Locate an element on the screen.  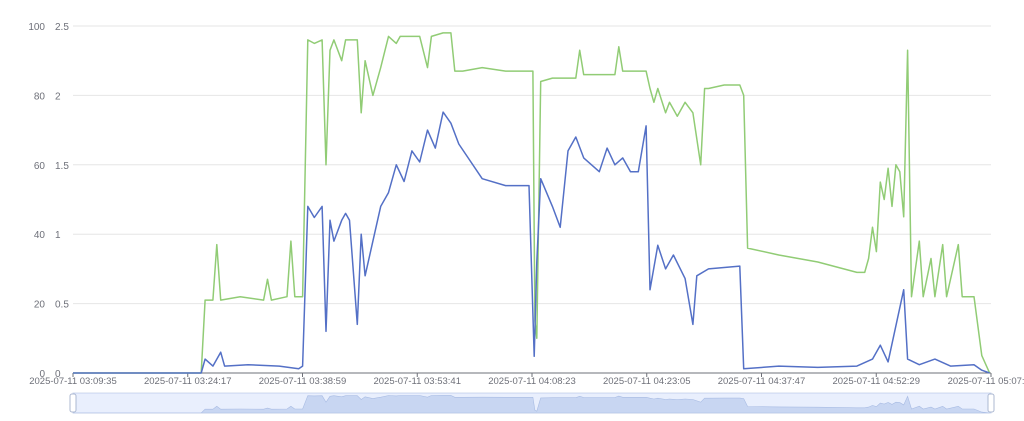
y-left-tick-label: 80 is located at coordinates (40, 96).